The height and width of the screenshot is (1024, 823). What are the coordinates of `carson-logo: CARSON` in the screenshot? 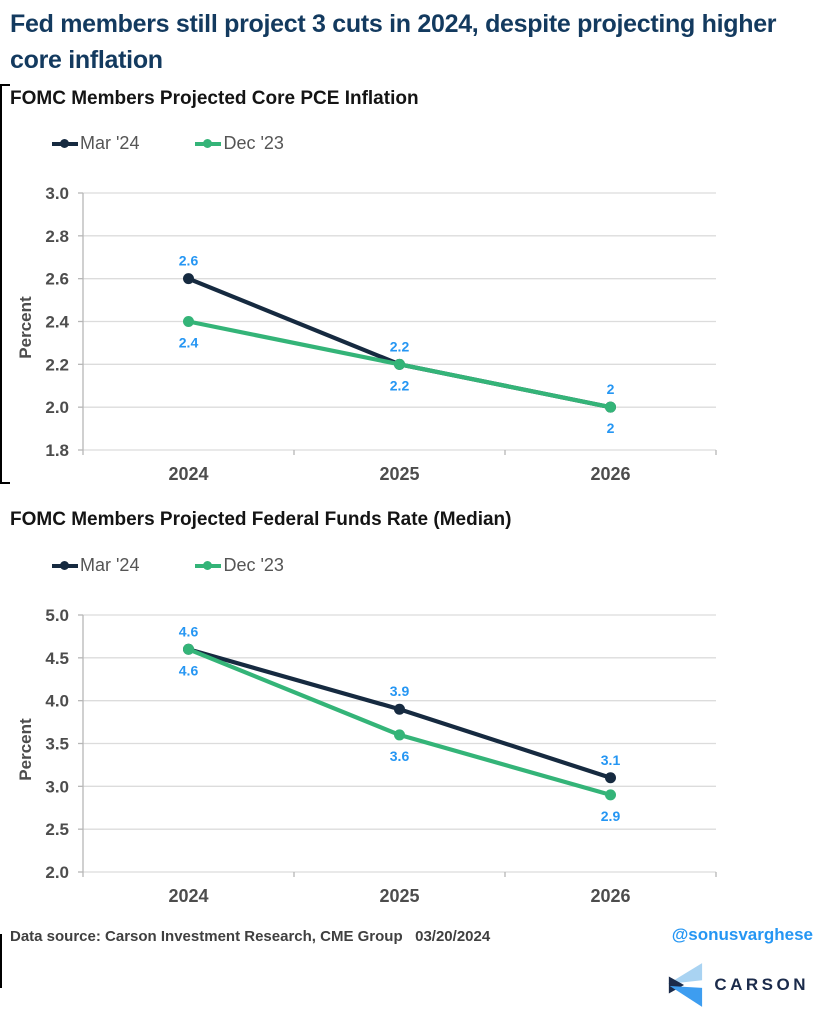 It's located at (737, 985).